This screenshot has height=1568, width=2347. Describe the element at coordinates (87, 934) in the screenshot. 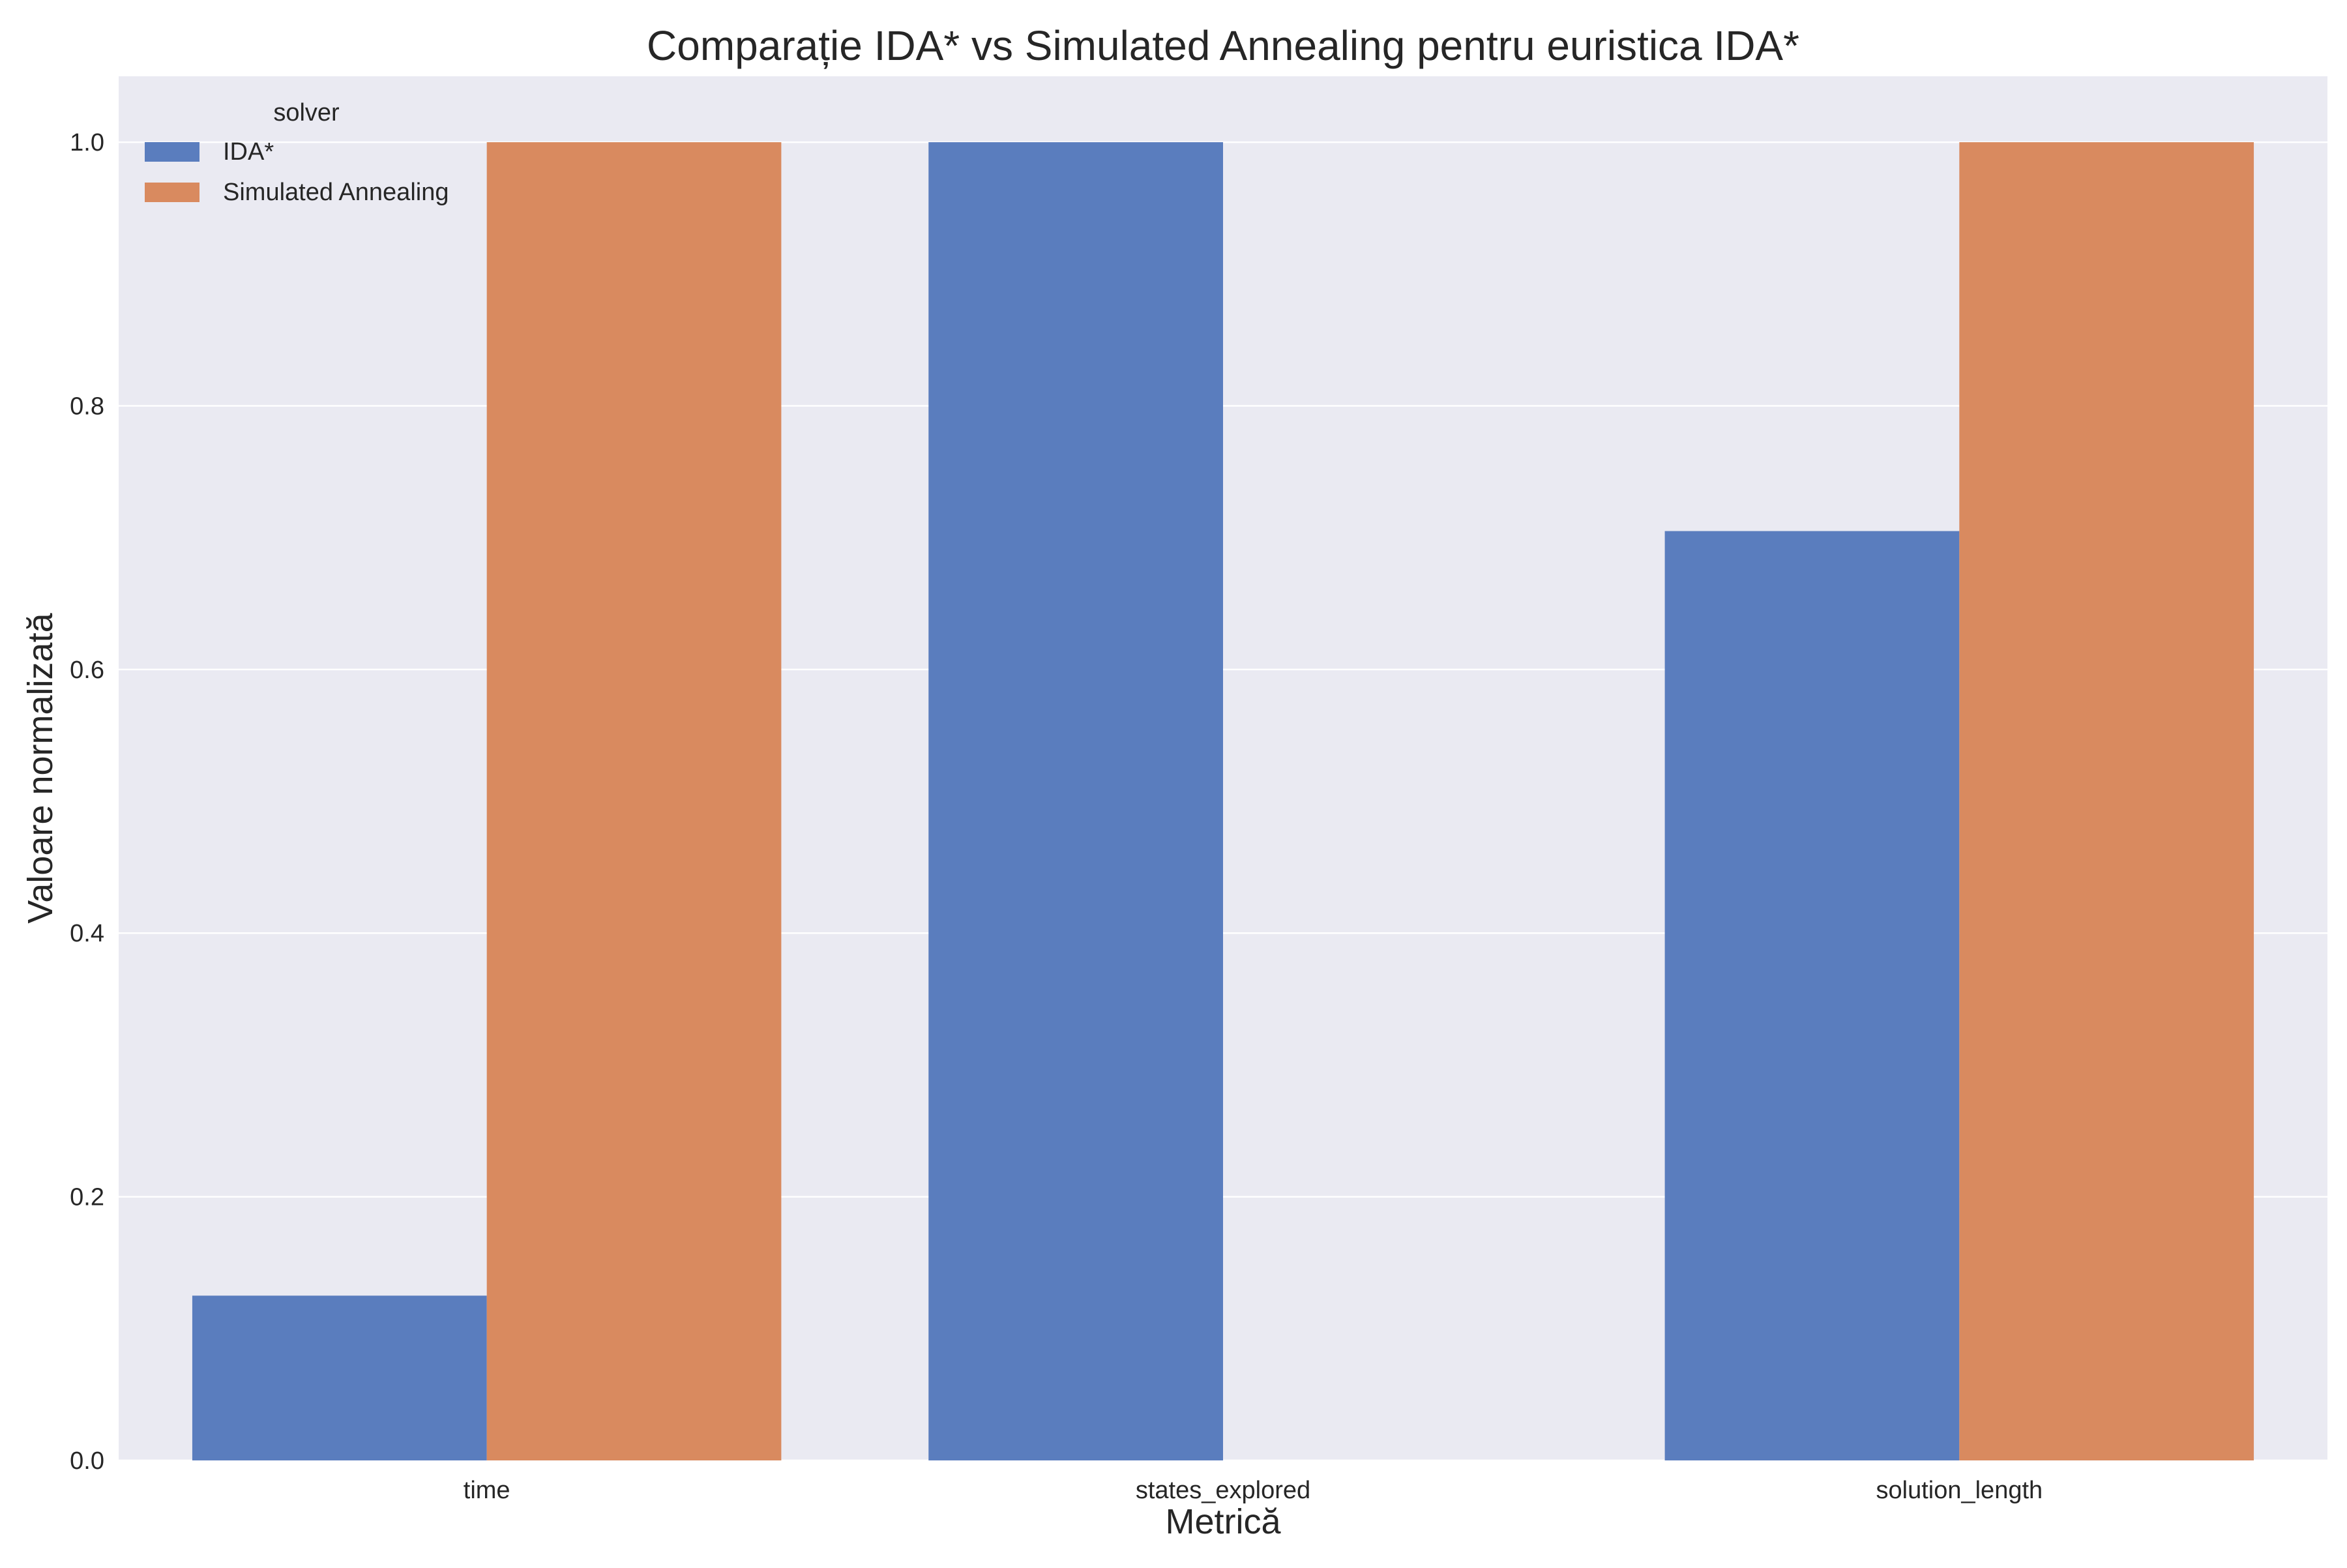

I see `y-tick-label: 0.4` at that location.